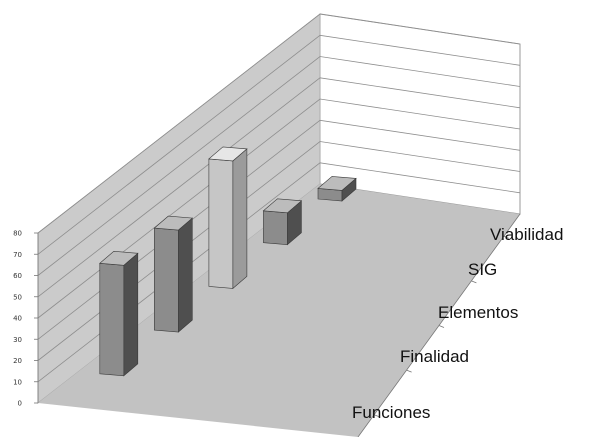 The image size is (609, 437). I want to click on bar-finalidad, so click(173, 274).